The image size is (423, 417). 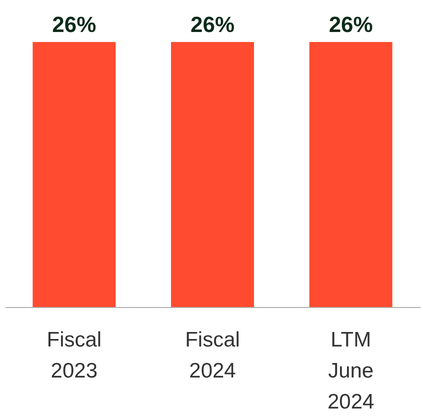 What do you see at coordinates (74, 355) in the screenshot?
I see `x-tick-label: Fiscal 2023` at bounding box center [74, 355].